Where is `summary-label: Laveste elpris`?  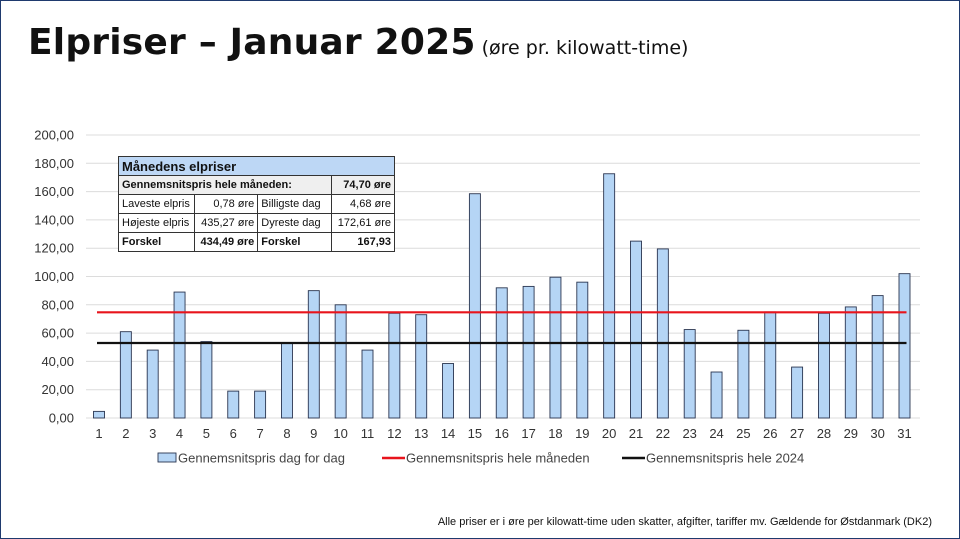
summary-label: Laveste elpris is located at coordinates (156, 204).